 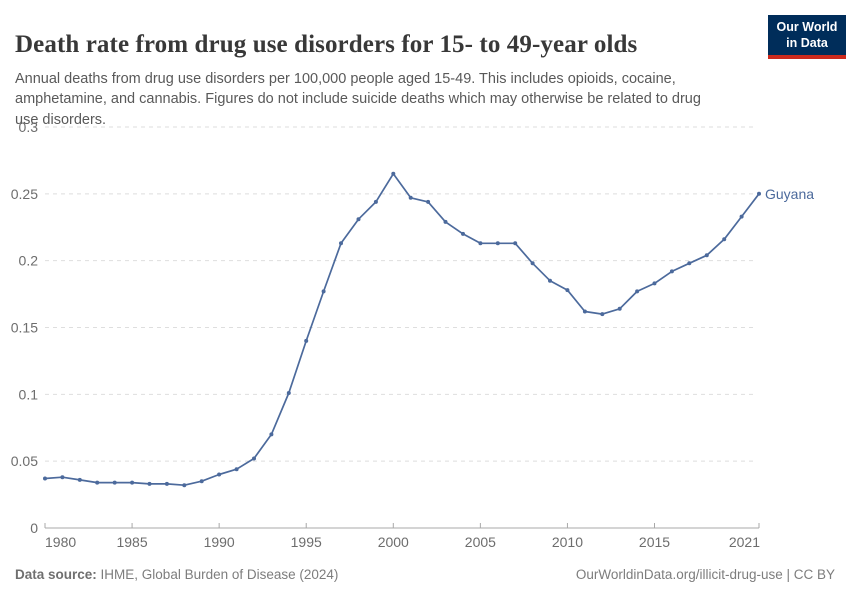 I want to click on svg-text: 1980, so click(x=60, y=542).